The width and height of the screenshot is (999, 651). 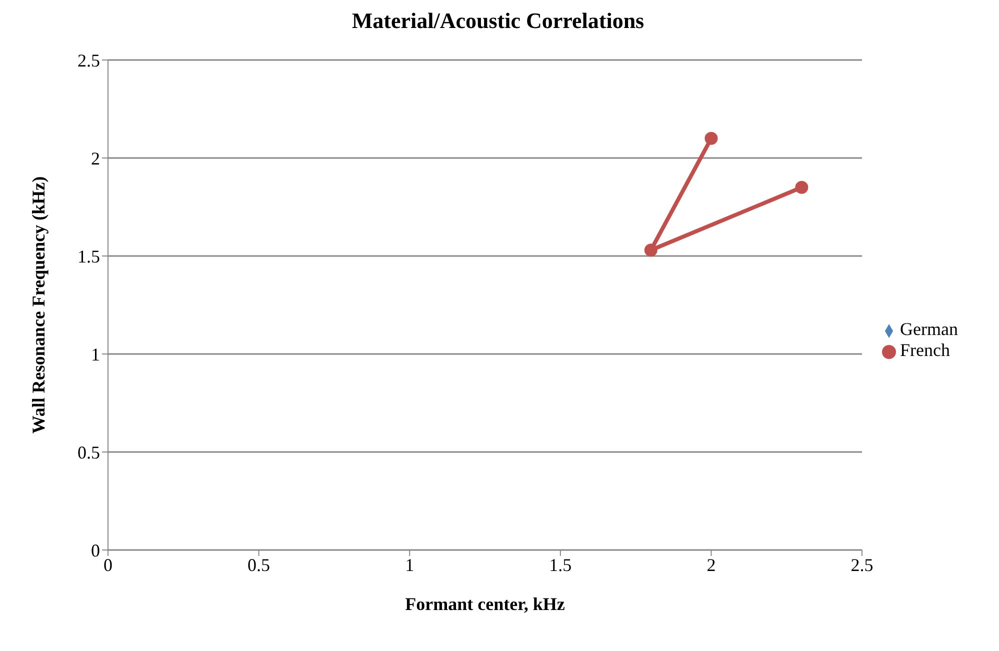 What do you see at coordinates (89, 452) in the screenshot?
I see `y-tick-label: 0.5` at bounding box center [89, 452].